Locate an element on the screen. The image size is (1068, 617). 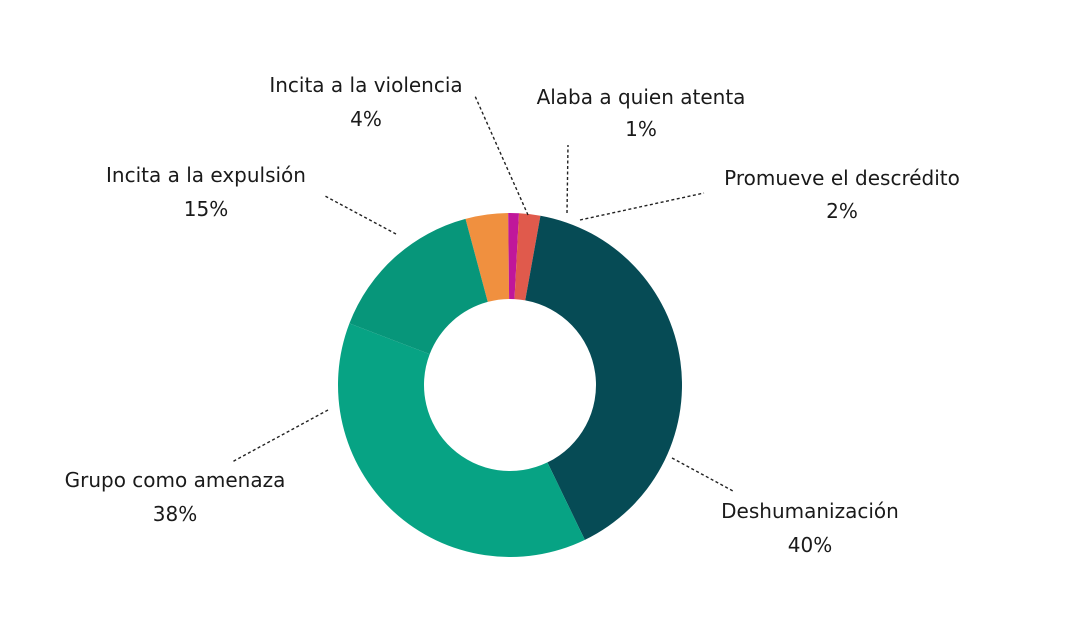
slice-grupo-como-amenaza is located at coordinates (461, 440).